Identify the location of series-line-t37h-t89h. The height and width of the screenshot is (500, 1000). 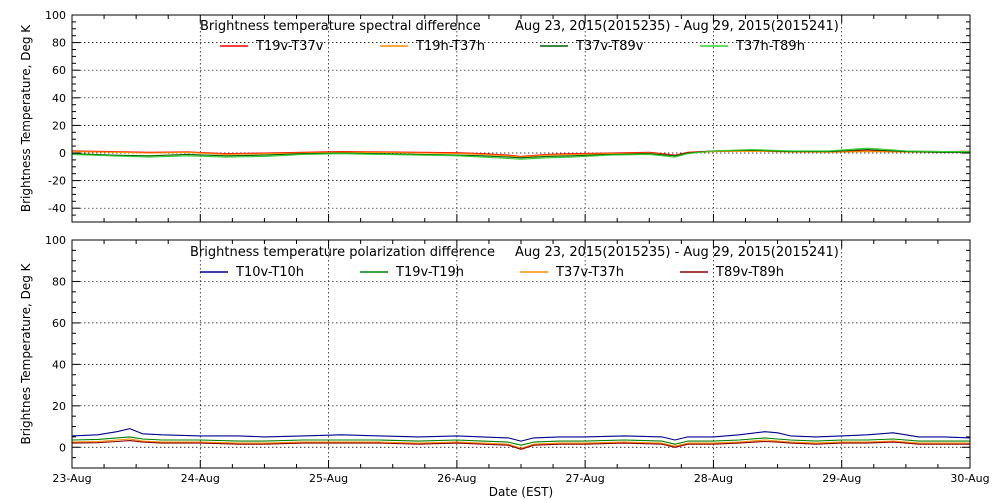
(520, 153).